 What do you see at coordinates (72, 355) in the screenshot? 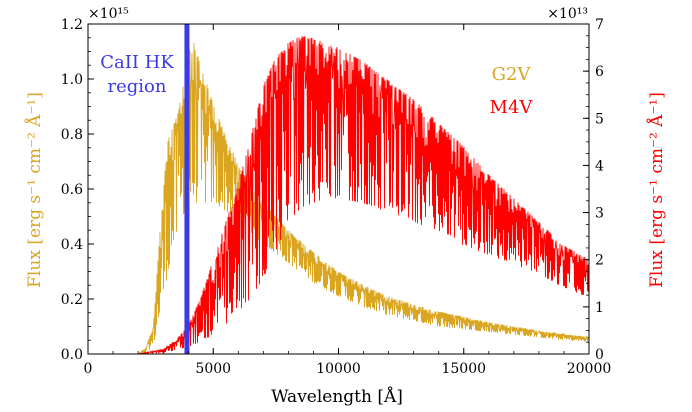
I see `y-left-tick-label: 0.0` at bounding box center [72, 355].